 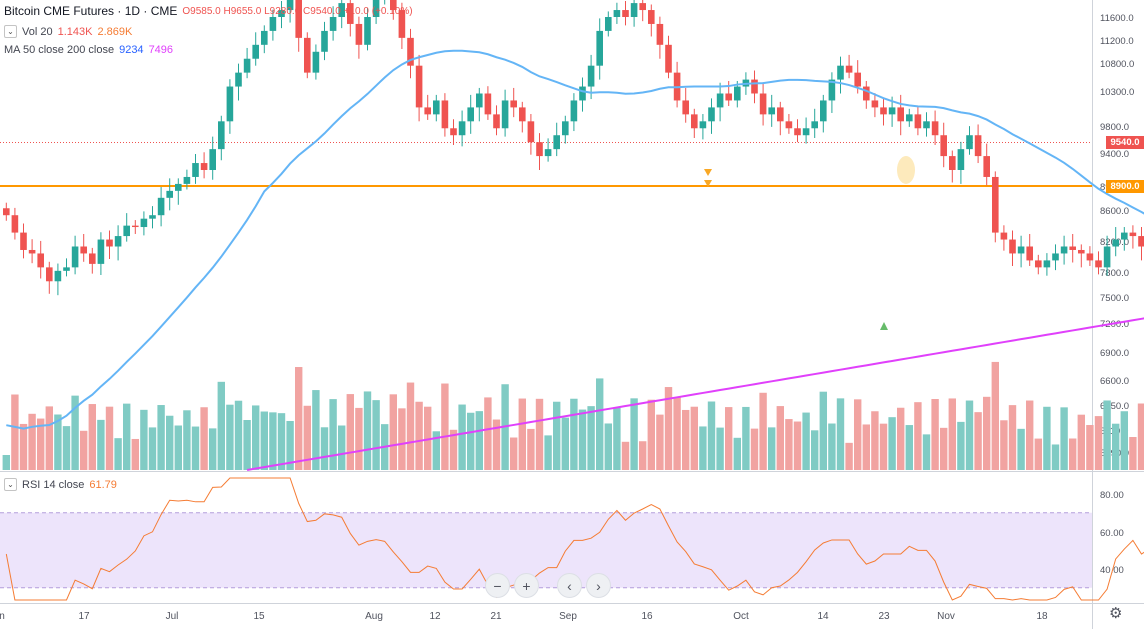 I want to click on chevron-down-icon: ⌄, so click(x=10, y=31).